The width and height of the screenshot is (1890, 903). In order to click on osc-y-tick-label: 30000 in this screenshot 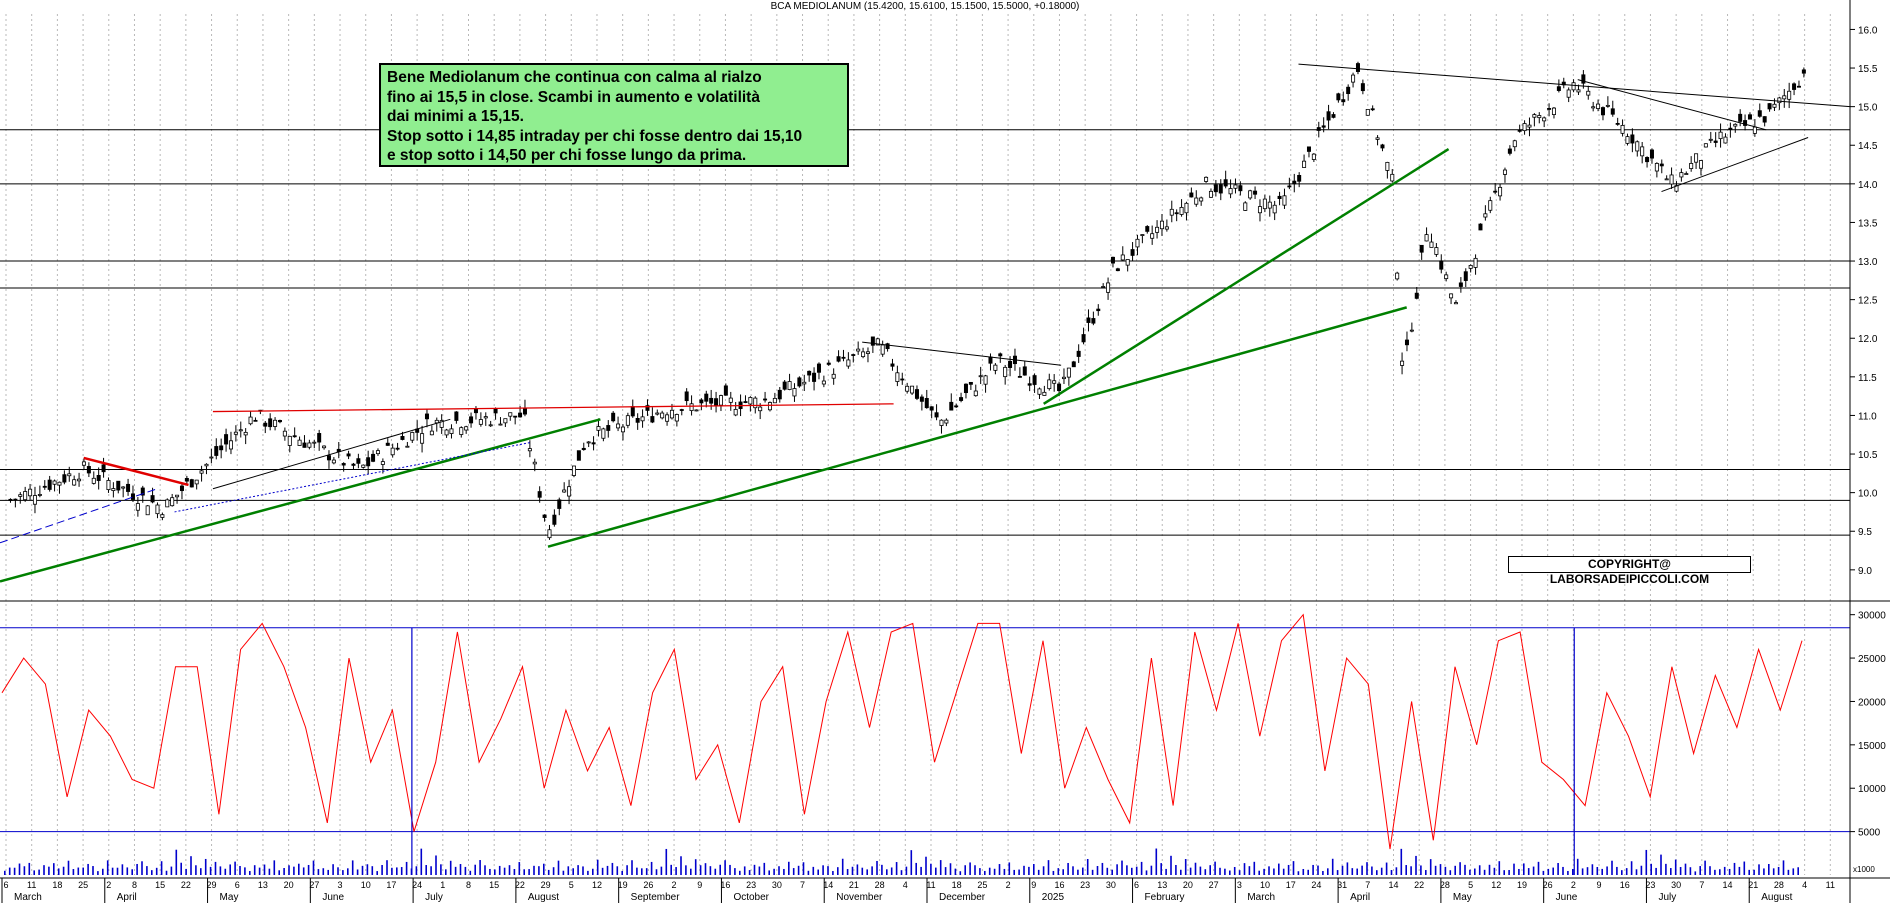, I will do `click(1872, 616)`.